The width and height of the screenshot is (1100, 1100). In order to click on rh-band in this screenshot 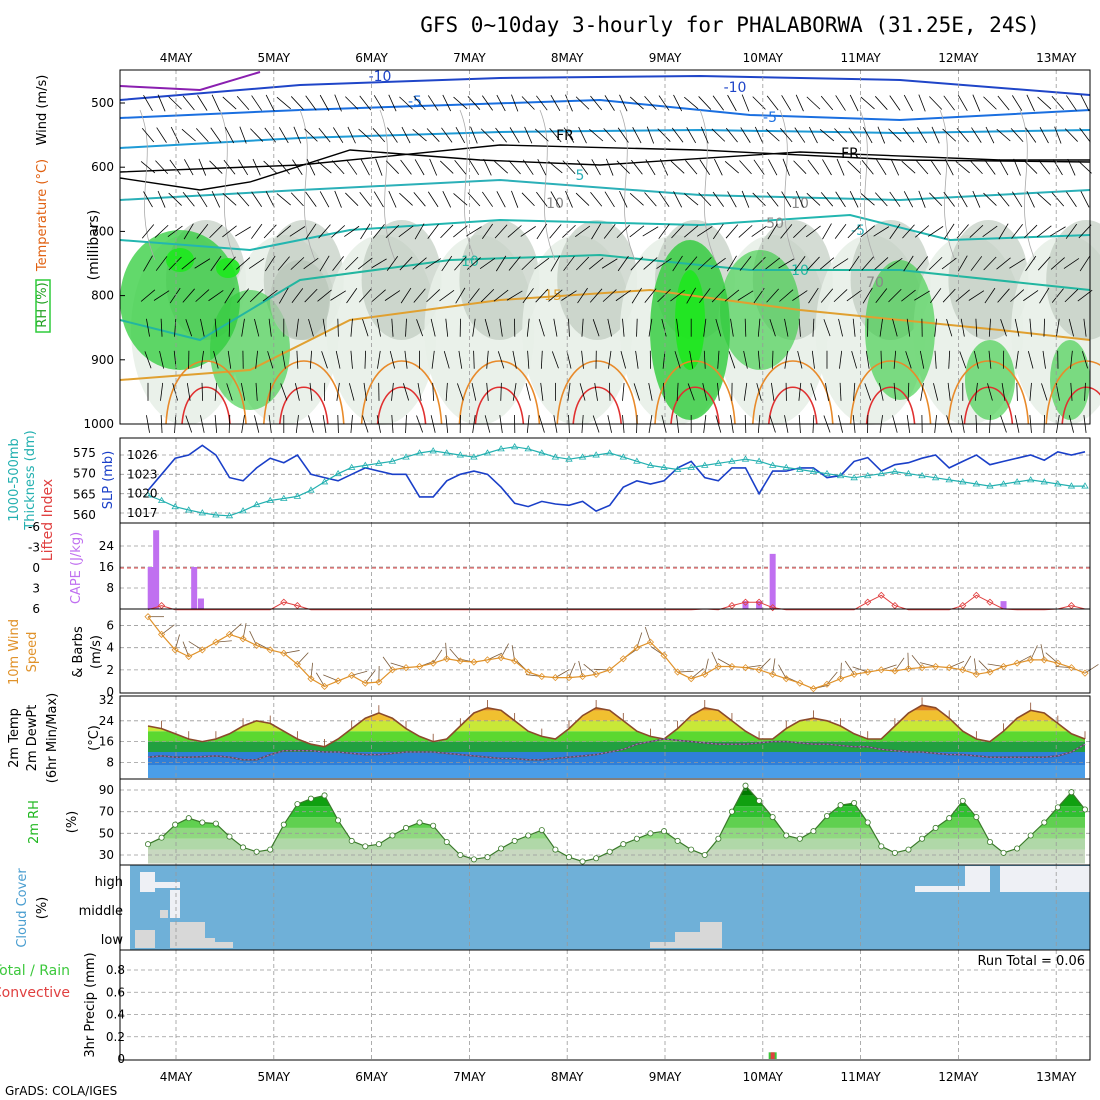, I will do `click(616, 822)`.